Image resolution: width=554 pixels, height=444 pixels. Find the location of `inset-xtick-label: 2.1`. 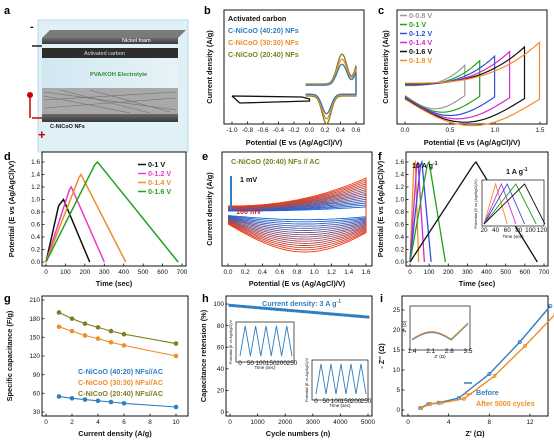

inset-xtick-label: 2.1 is located at coordinates (430, 351).